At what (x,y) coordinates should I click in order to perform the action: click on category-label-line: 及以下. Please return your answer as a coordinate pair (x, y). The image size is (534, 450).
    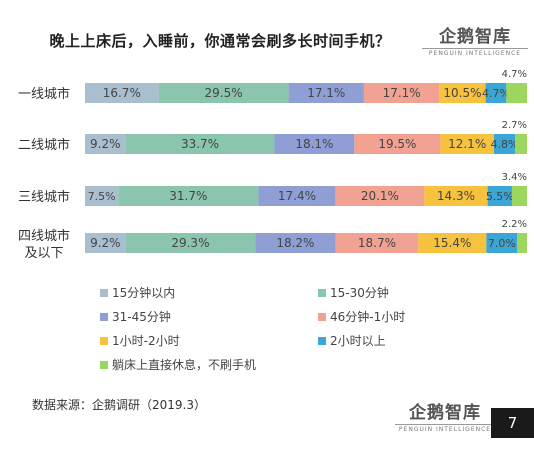
    Looking at the image, I should click on (43, 253).